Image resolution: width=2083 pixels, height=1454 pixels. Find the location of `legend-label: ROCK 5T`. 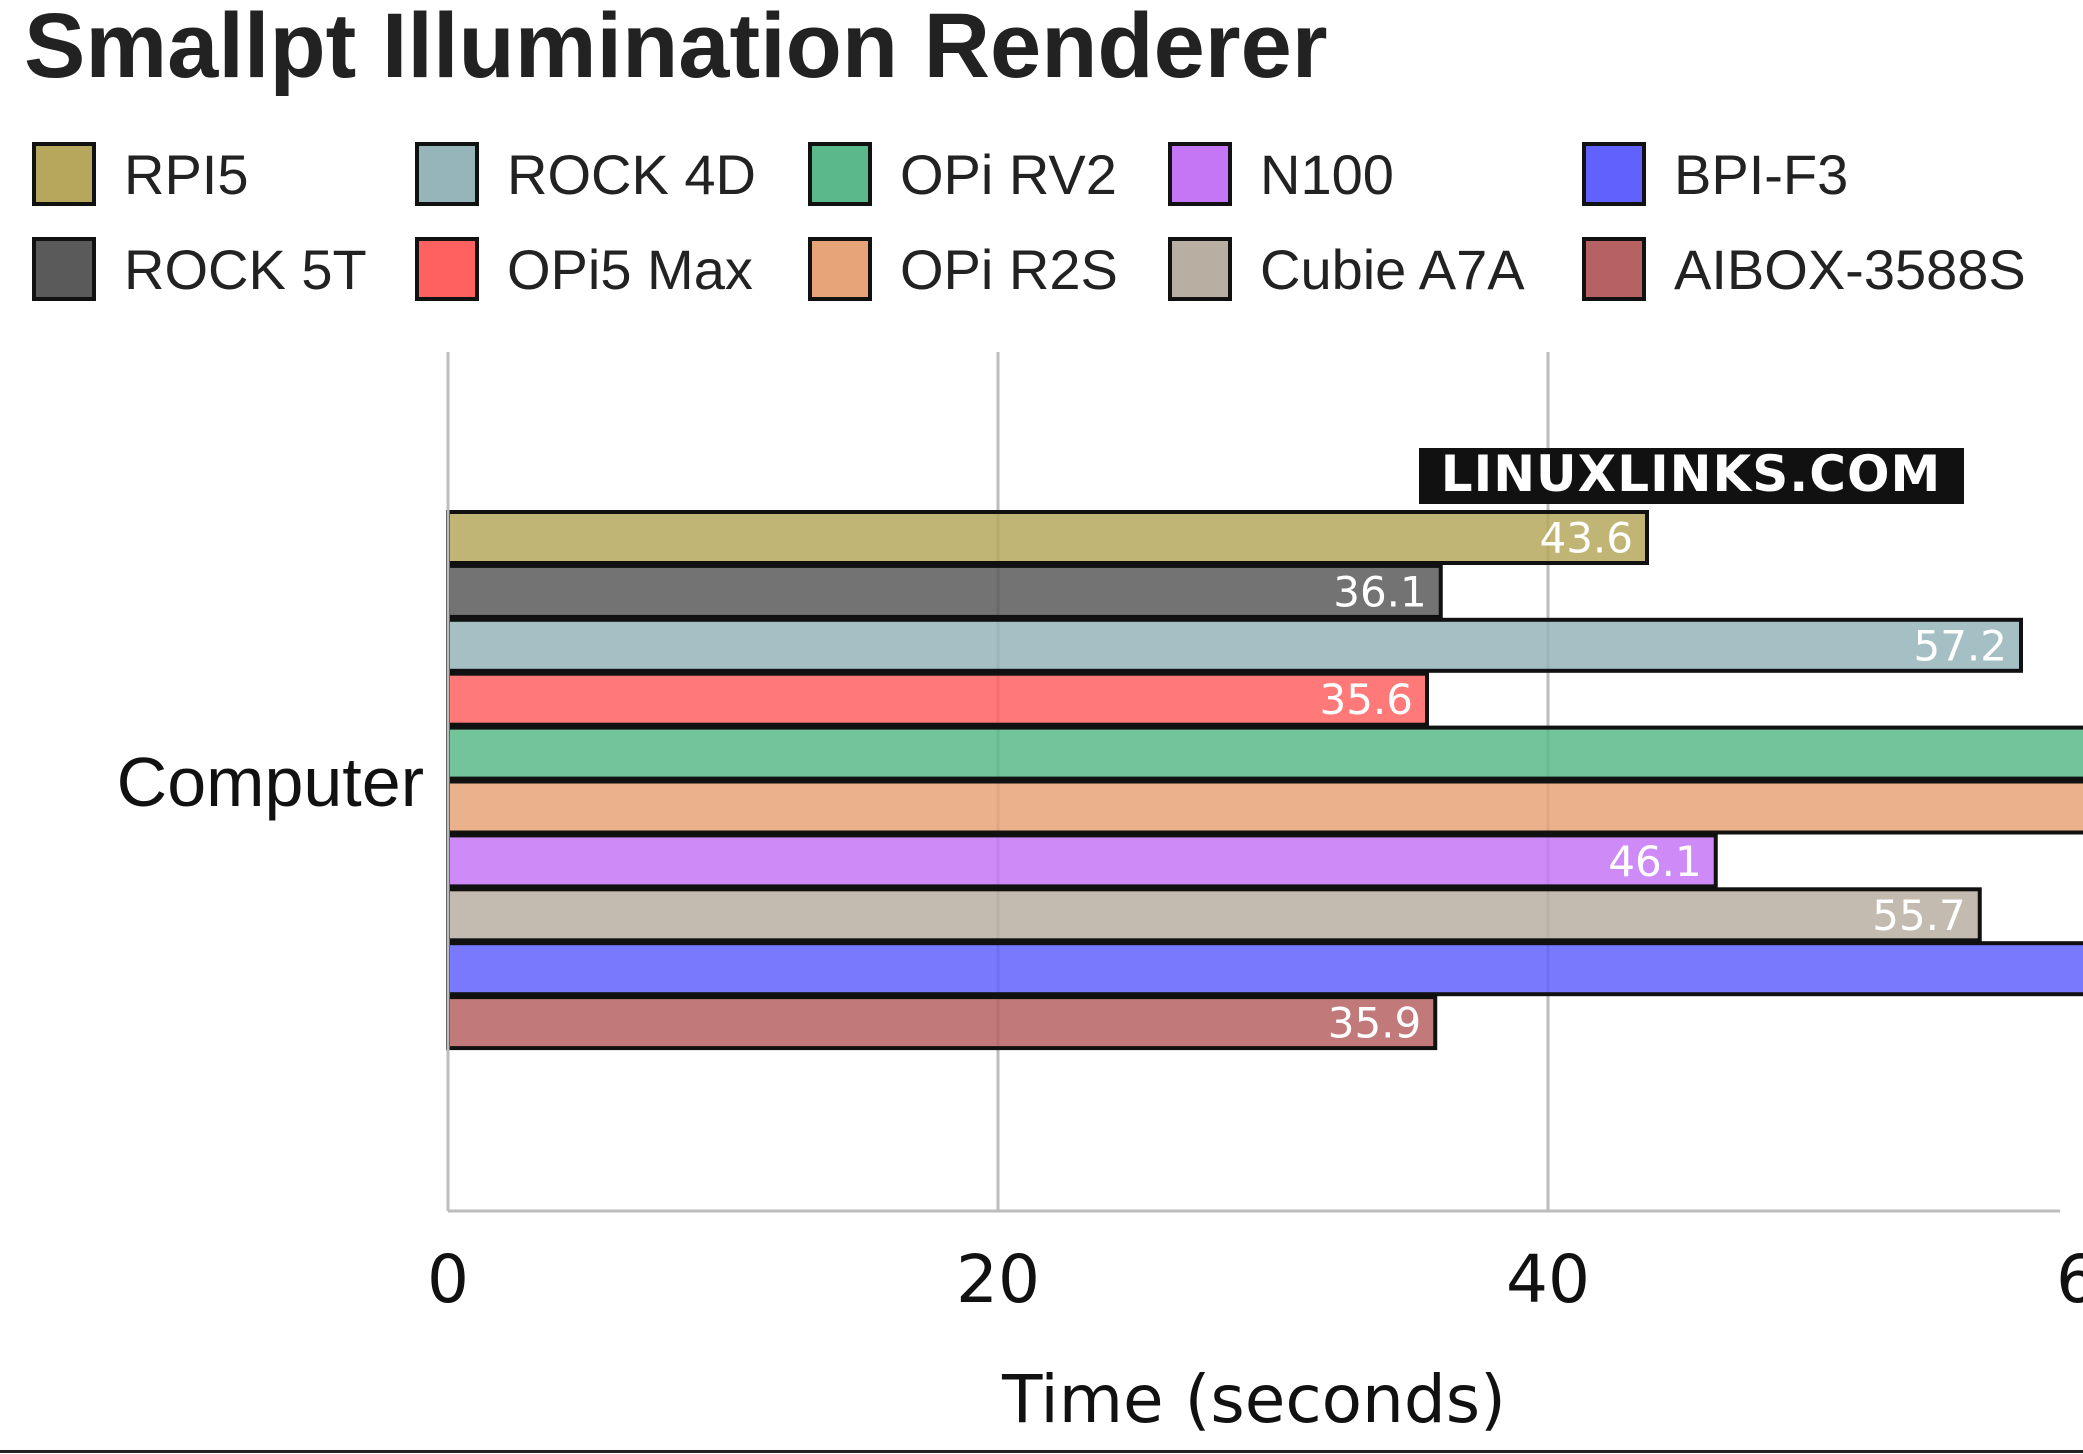

legend-label: ROCK 5T is located at coordinates (245, 269).